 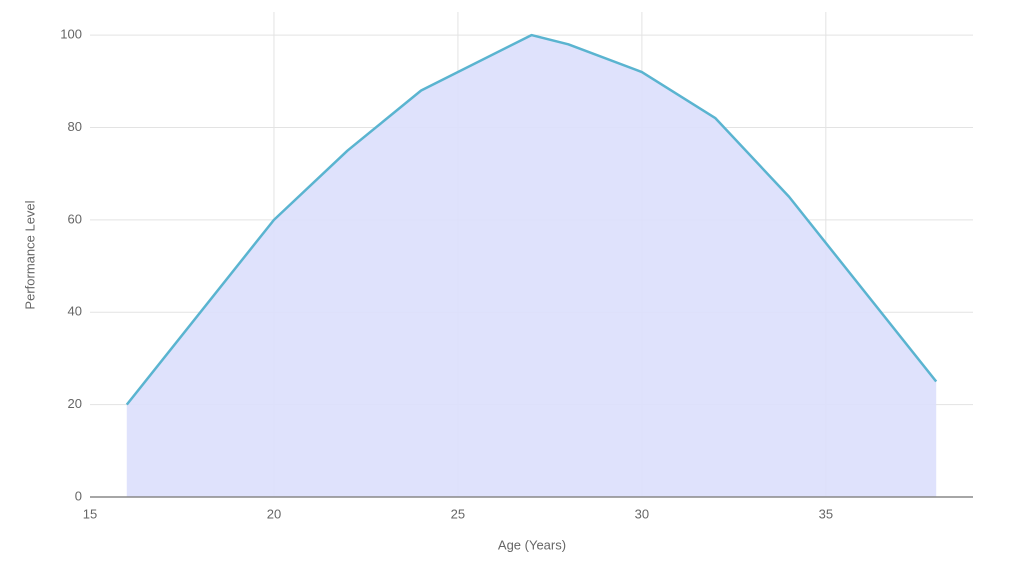 I want to click on x-tick-label: 15, so click(x=90, y=513).